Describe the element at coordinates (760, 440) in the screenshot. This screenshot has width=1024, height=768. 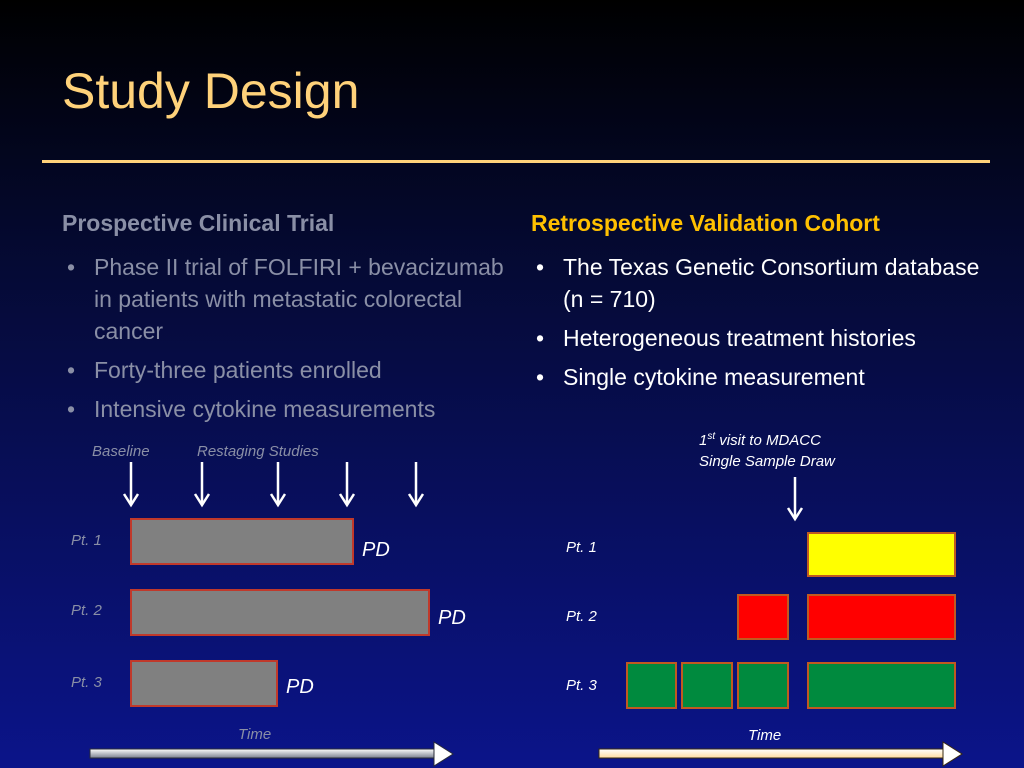
I see `first-visit-label: 1st visit to MDACC` at that location.